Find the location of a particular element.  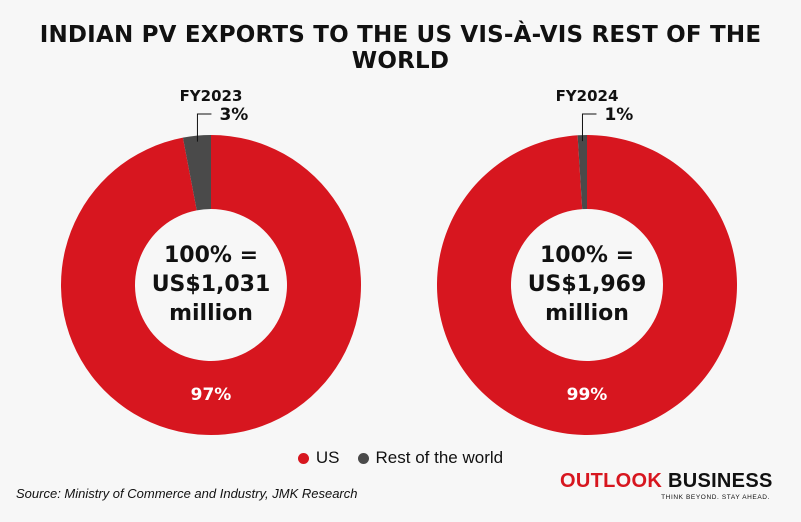

legend: US Rest of the world is located at coordinates (400, 458).